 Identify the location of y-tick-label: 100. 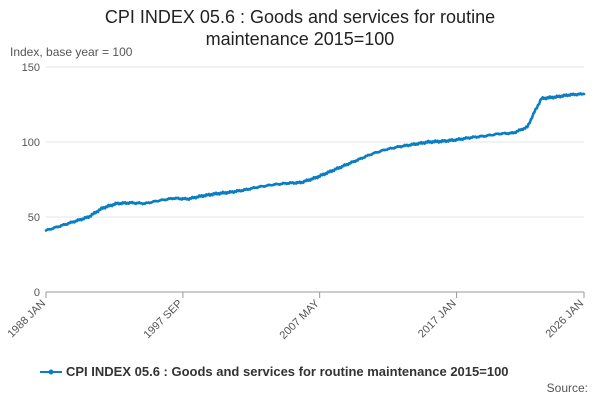
(31, 143).